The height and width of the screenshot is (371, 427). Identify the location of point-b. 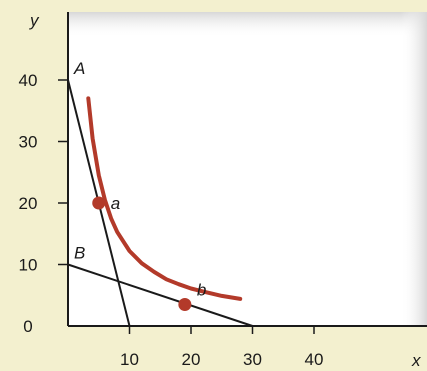
(185, 304).